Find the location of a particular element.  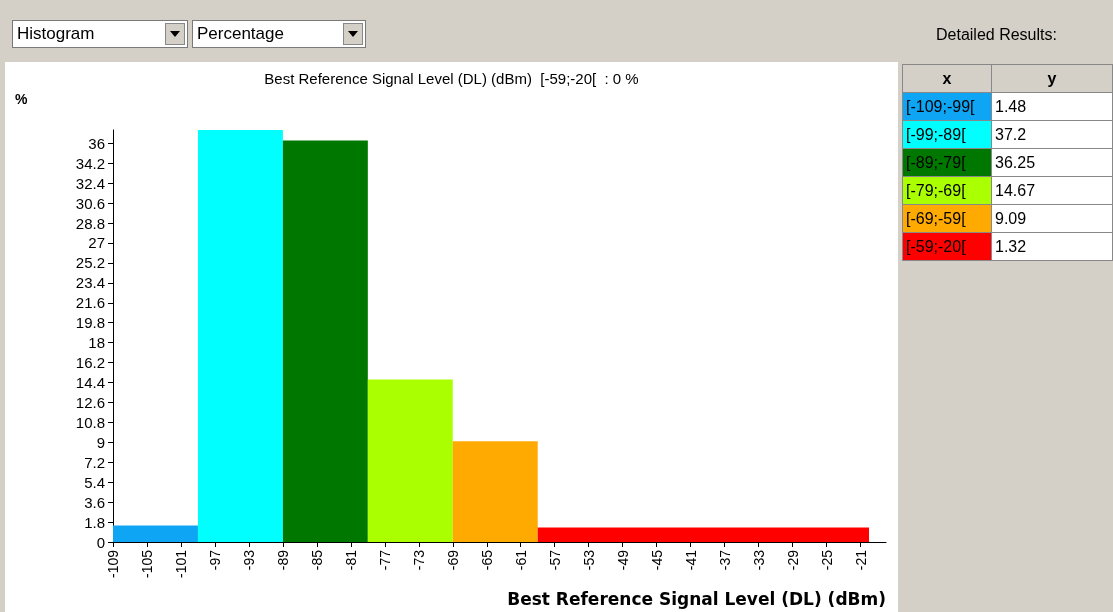

x-tick-label: -81 is located at coordinates (350, 560).